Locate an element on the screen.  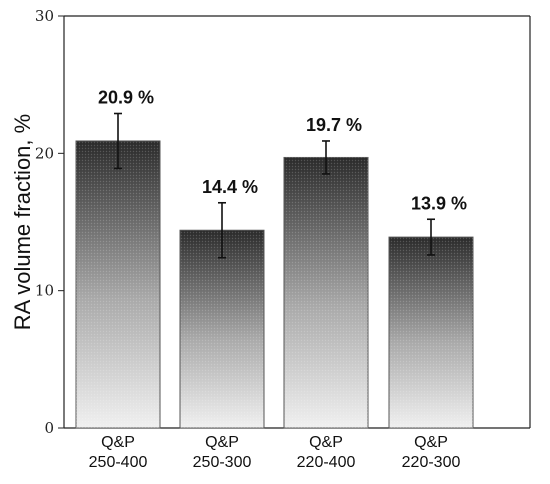
data-label: 14.4 % is located at coordinates (230, 187).